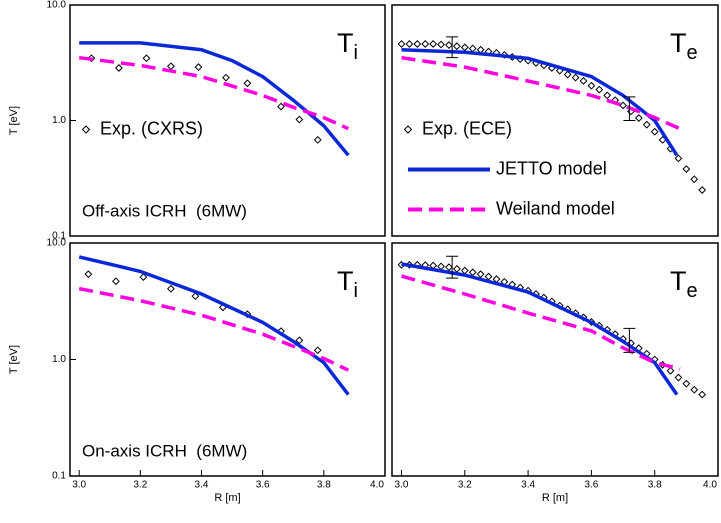 Image resolution: width=721 pixels, height=523 pixels. I want to click on legend-label: Exp. (CXRS), so click(151, 128).